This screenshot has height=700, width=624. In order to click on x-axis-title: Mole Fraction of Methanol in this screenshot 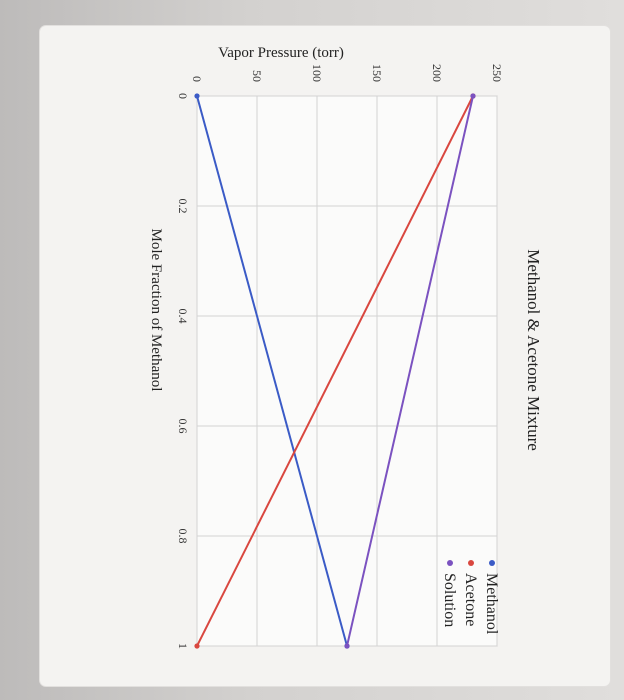, I will do `click(156, 310)`.